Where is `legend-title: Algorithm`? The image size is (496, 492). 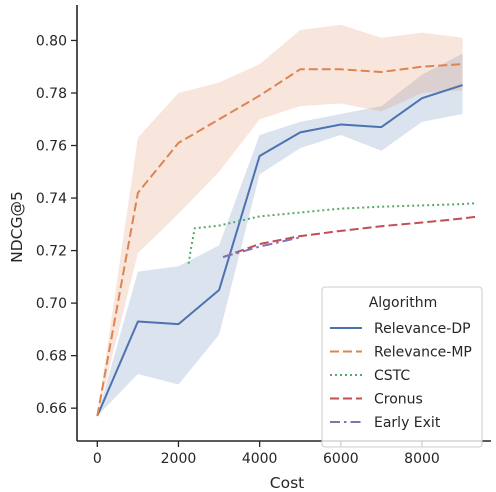 legend-title: Algorithm is located at coordinates (403, 303).